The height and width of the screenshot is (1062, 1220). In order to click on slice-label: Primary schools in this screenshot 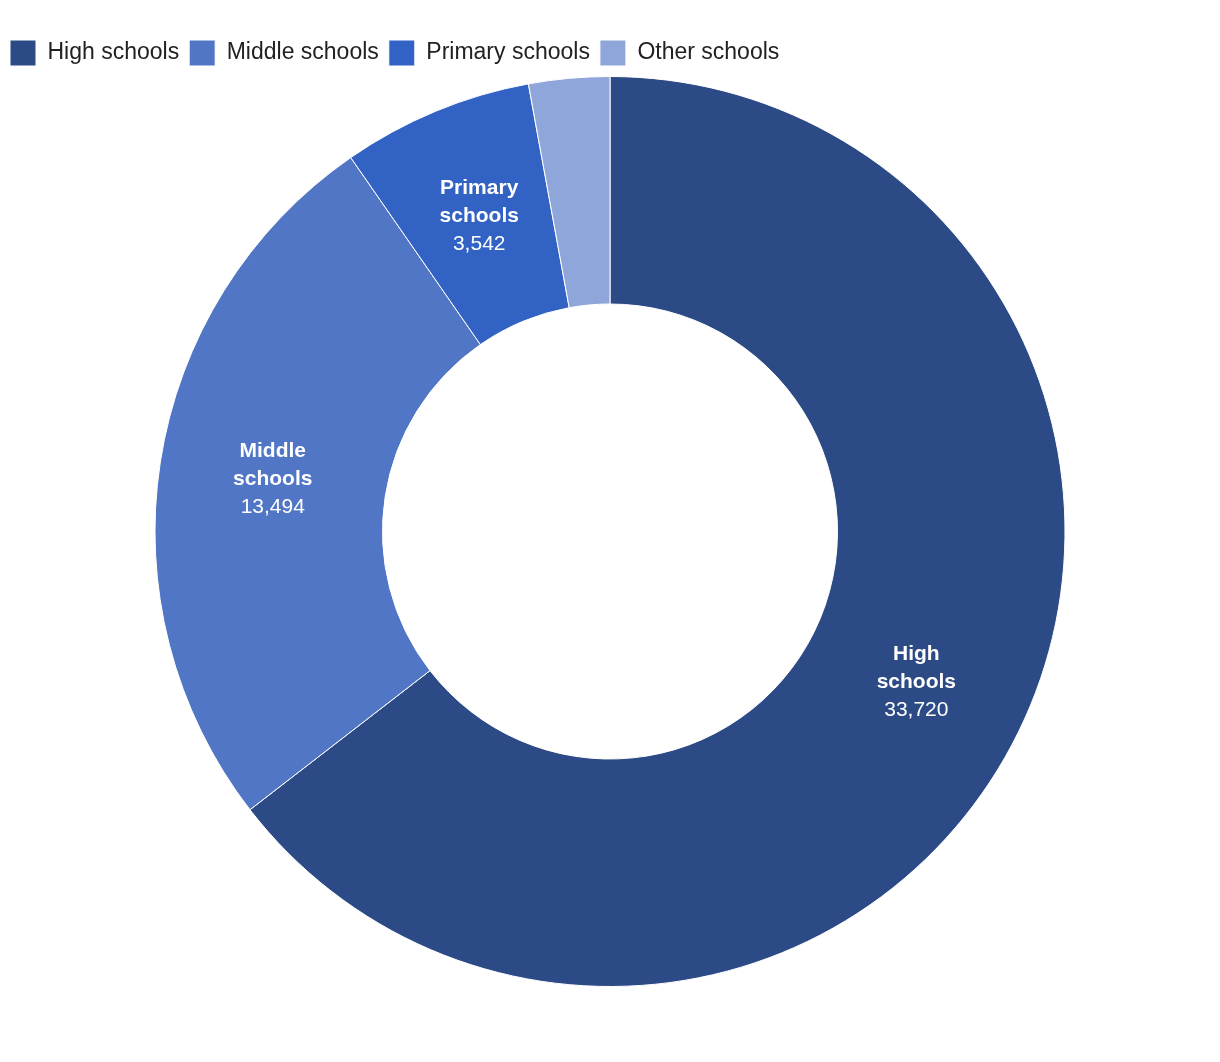, I will do `click(479, 201)`.